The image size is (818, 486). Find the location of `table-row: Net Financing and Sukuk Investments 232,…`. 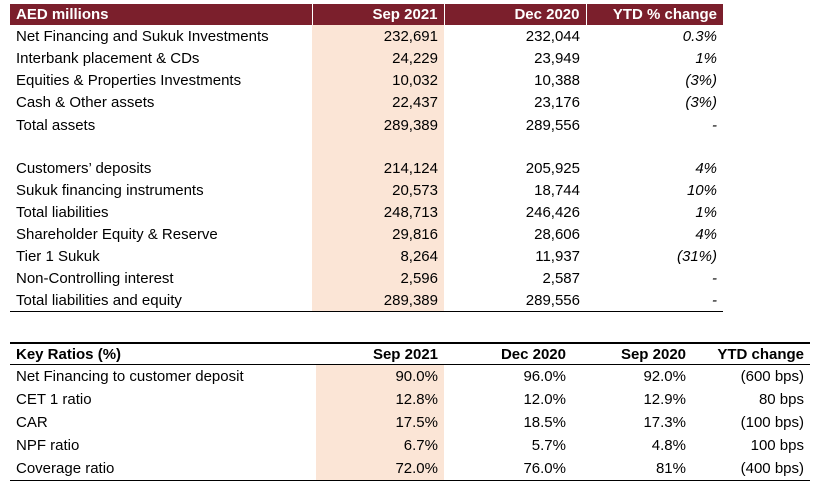

table-row: Net Financing and Sukuk Investments 232,… is located at coordinates (366, 36).